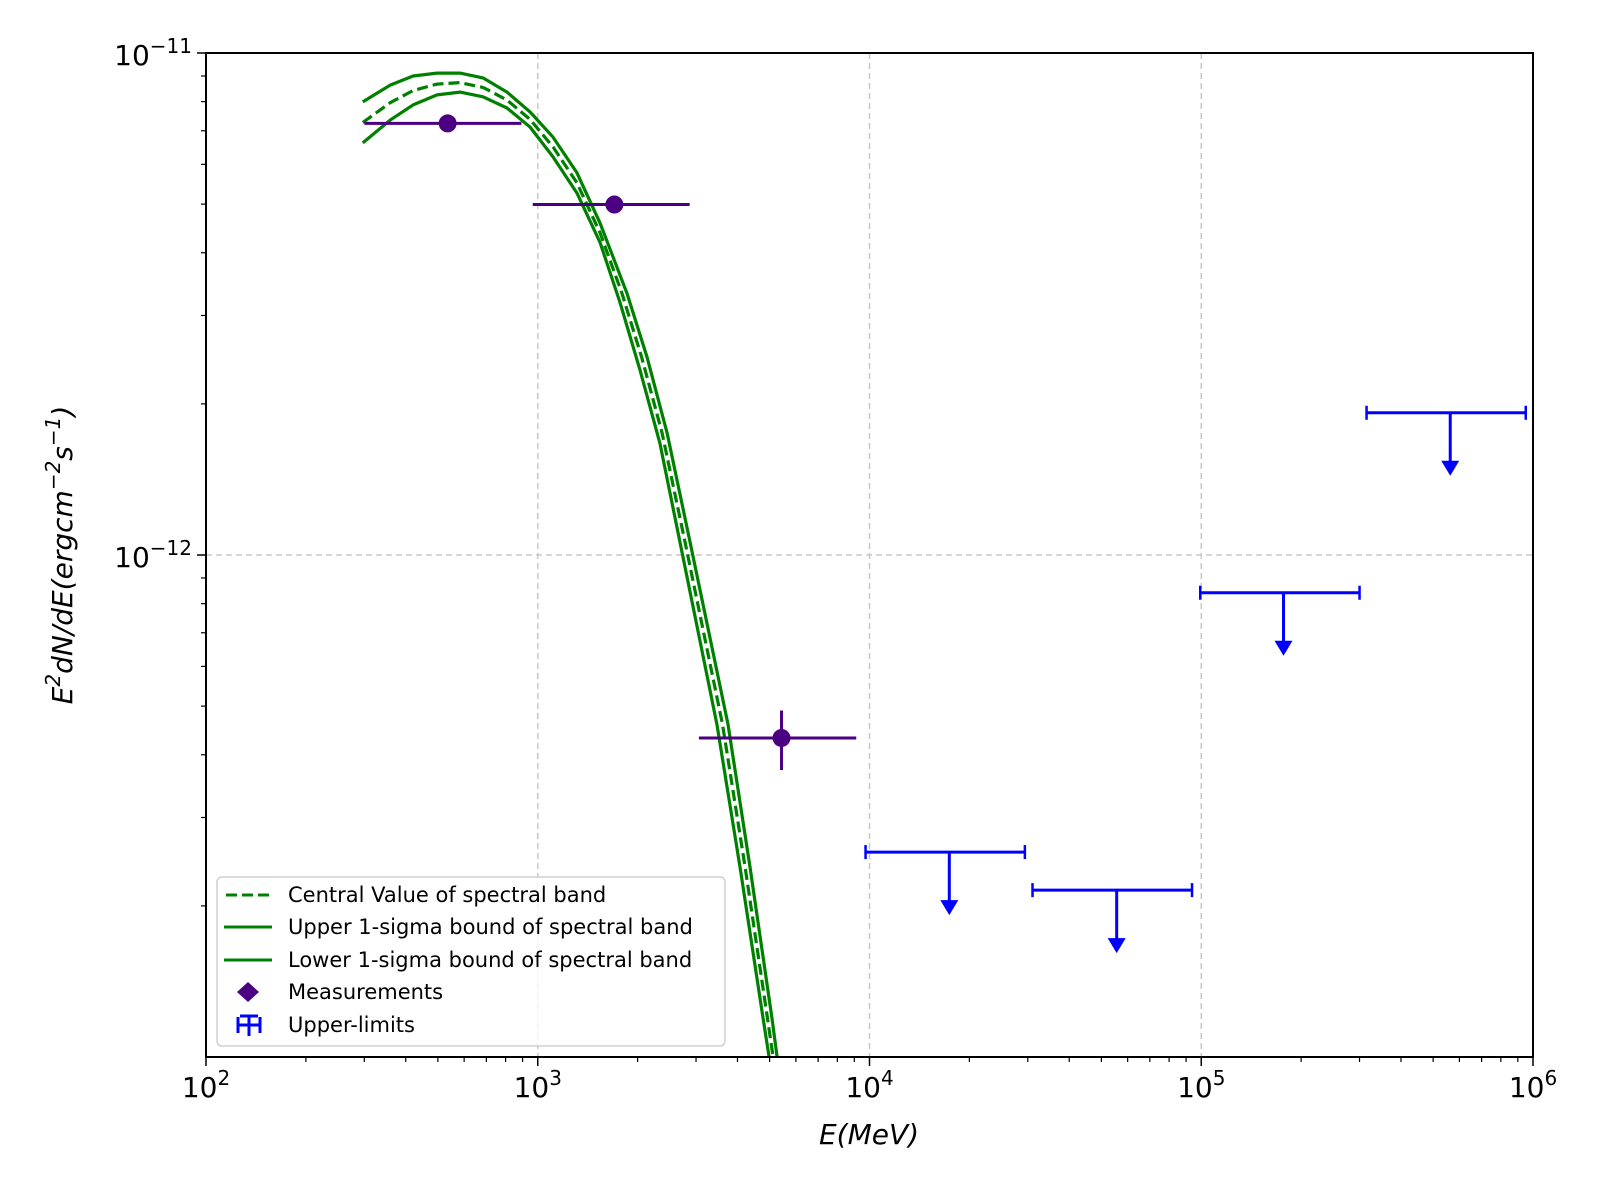  I want to click on legend-box, so click(471, 961).